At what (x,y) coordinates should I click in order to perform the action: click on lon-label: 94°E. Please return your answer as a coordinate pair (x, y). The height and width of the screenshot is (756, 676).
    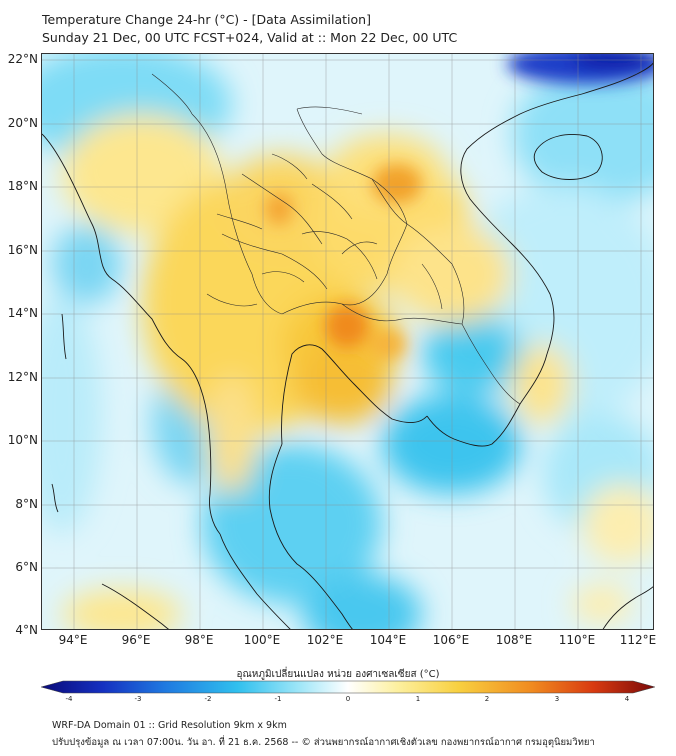
    Looking at the image, I should click on (73, 640).